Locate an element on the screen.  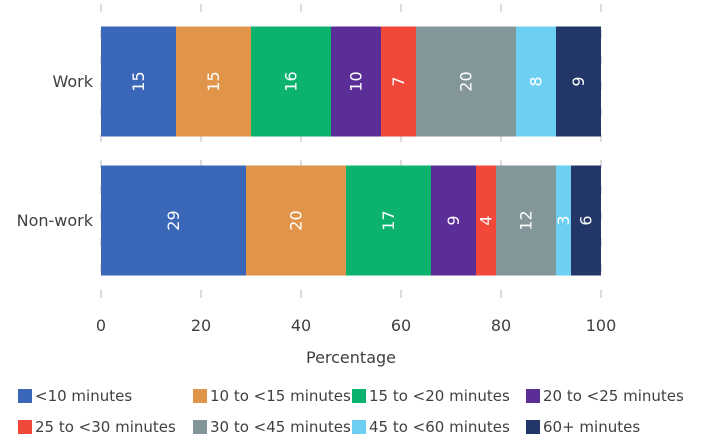
legend-label: 15 to <20 minutes is located at coordinates (439, 396).